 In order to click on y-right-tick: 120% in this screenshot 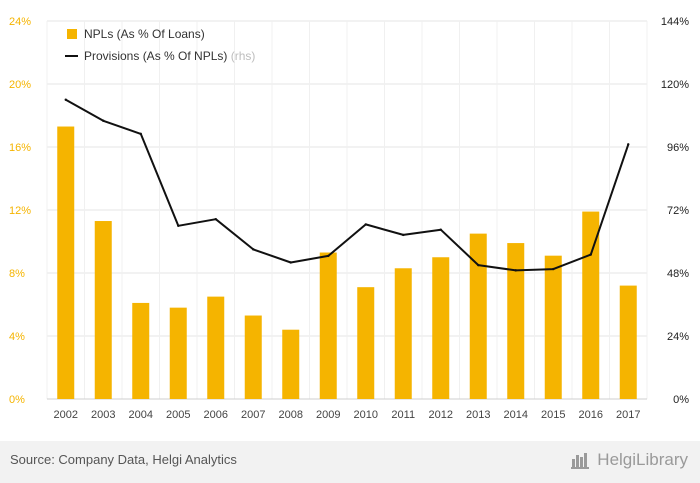, I will do `click(675, 85)`.